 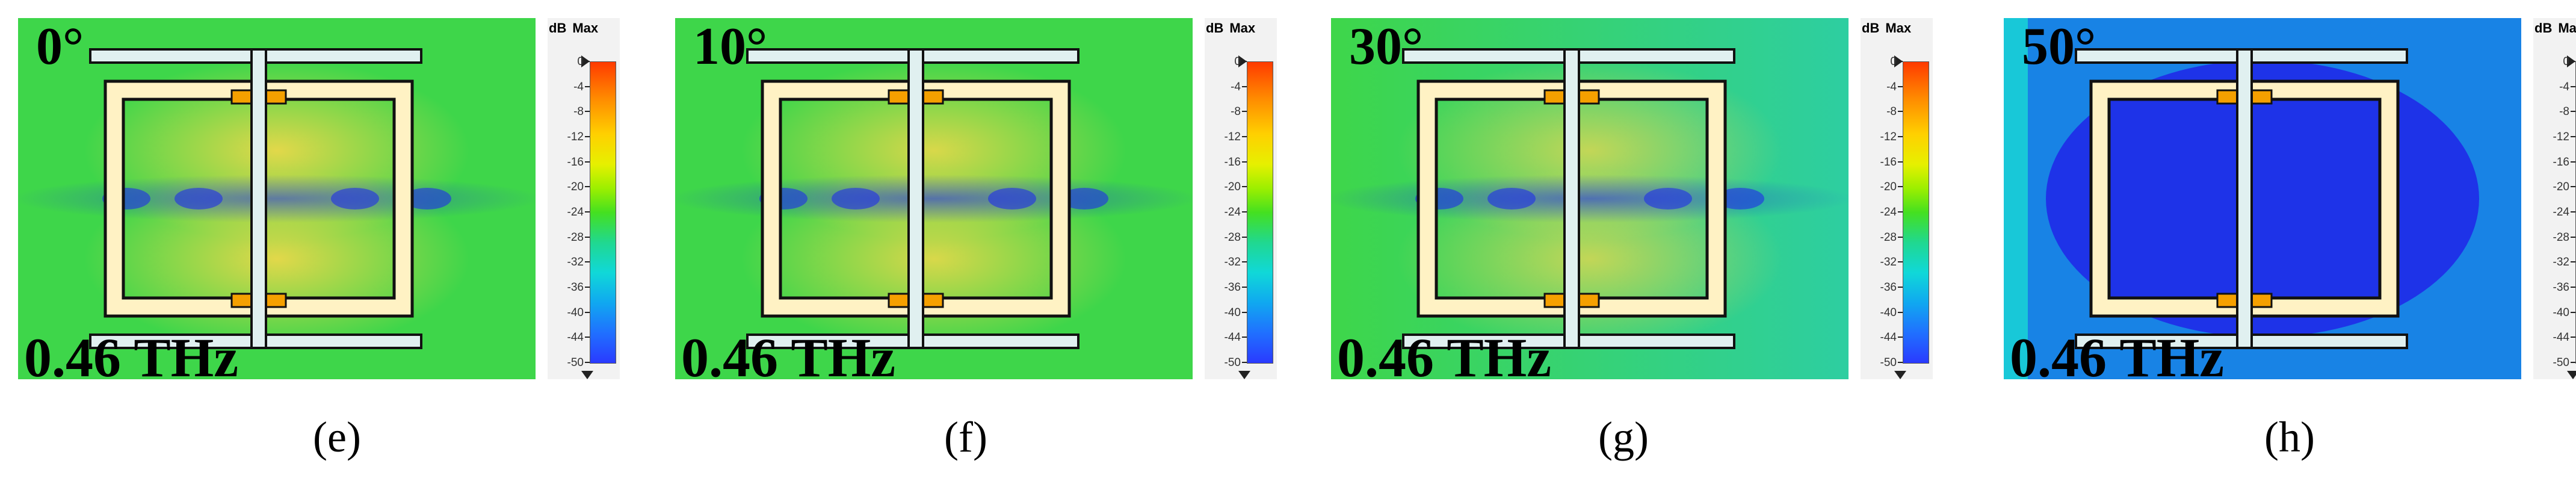 I want to click on panel-caption-e: (e), so click(x=337, y=437).